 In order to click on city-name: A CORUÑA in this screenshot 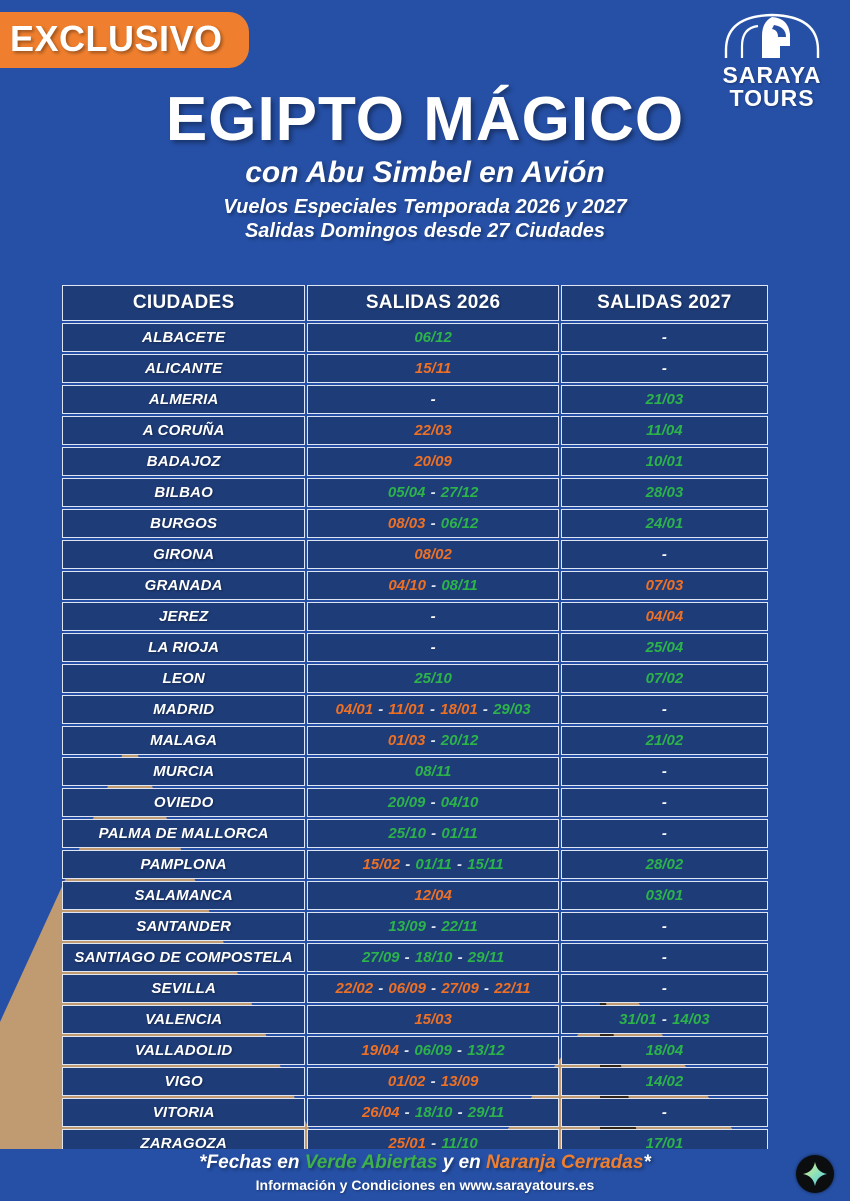, I will do `click(184, 430)`.